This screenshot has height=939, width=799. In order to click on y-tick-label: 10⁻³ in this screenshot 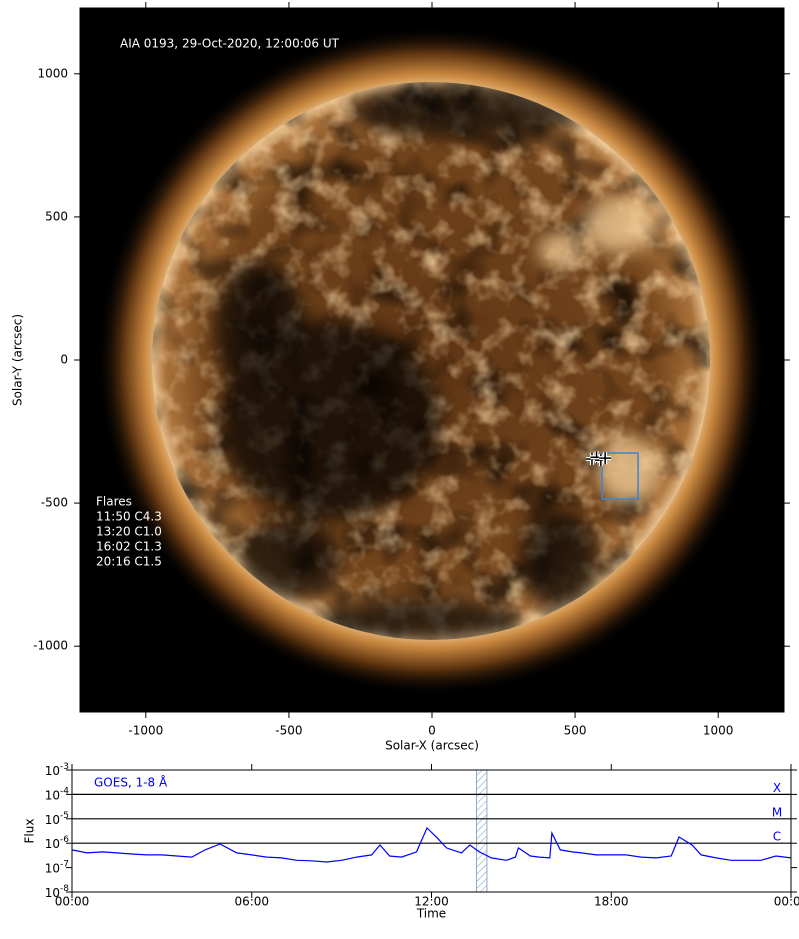, I will do `click(57, 770)`.